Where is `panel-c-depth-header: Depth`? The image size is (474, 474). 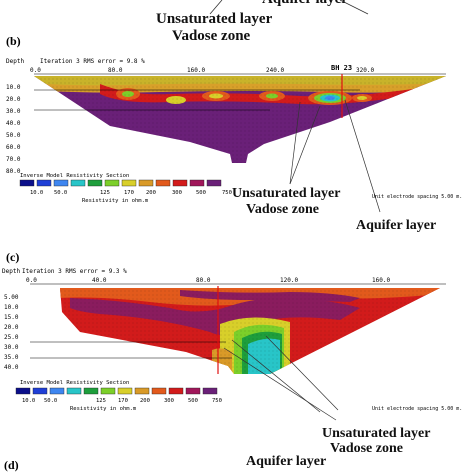
panel-c-depth-header: Depth is located at coordinates (11, 271).